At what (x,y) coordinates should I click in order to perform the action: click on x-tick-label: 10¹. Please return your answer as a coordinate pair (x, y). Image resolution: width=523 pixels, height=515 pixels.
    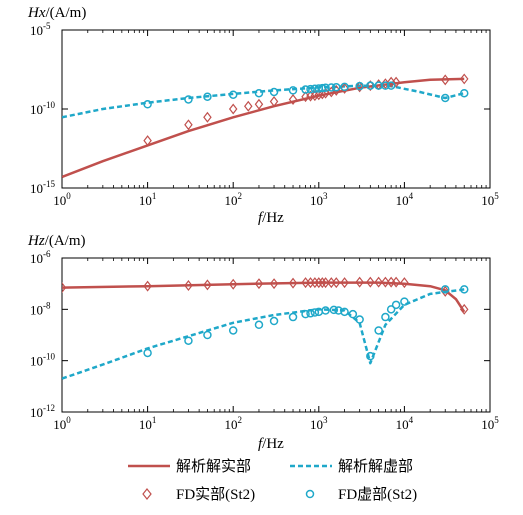
    Looking at the image, I should click on (148, 199).